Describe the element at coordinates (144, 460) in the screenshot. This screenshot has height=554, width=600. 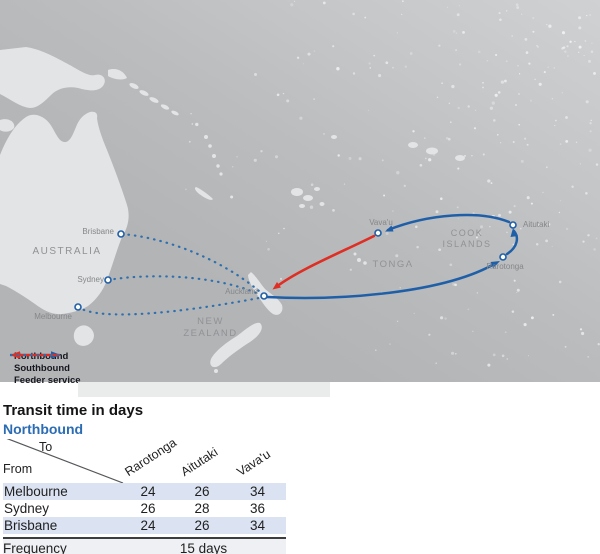
I see `transit-table-header: To From Rarotonga Aitutaki Vava'u` at that location.